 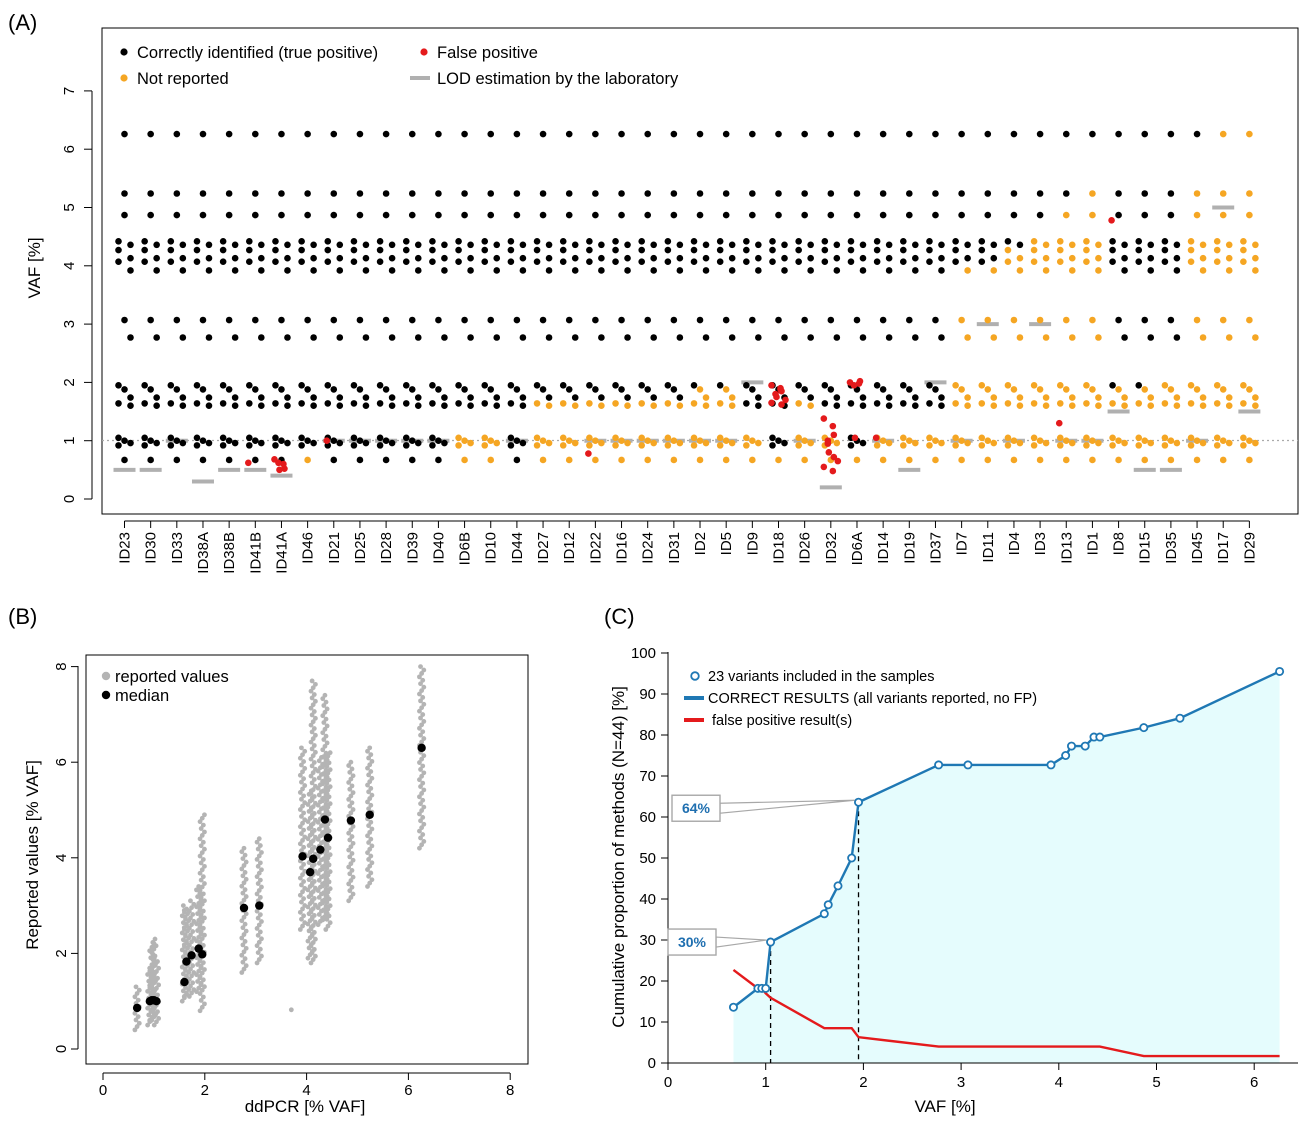 What do you see at coordinates (307, 859) in the screenshot?
I see `panel-b-frame` at bounding box center [307, 859].